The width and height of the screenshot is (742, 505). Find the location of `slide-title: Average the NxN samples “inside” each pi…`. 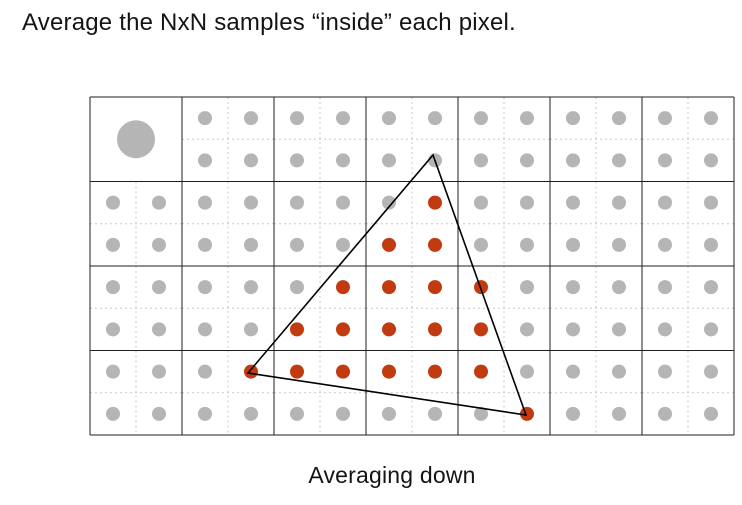

slide-title: Average the NxN samples “inside” each pi… is located at coordinates (269, 22).